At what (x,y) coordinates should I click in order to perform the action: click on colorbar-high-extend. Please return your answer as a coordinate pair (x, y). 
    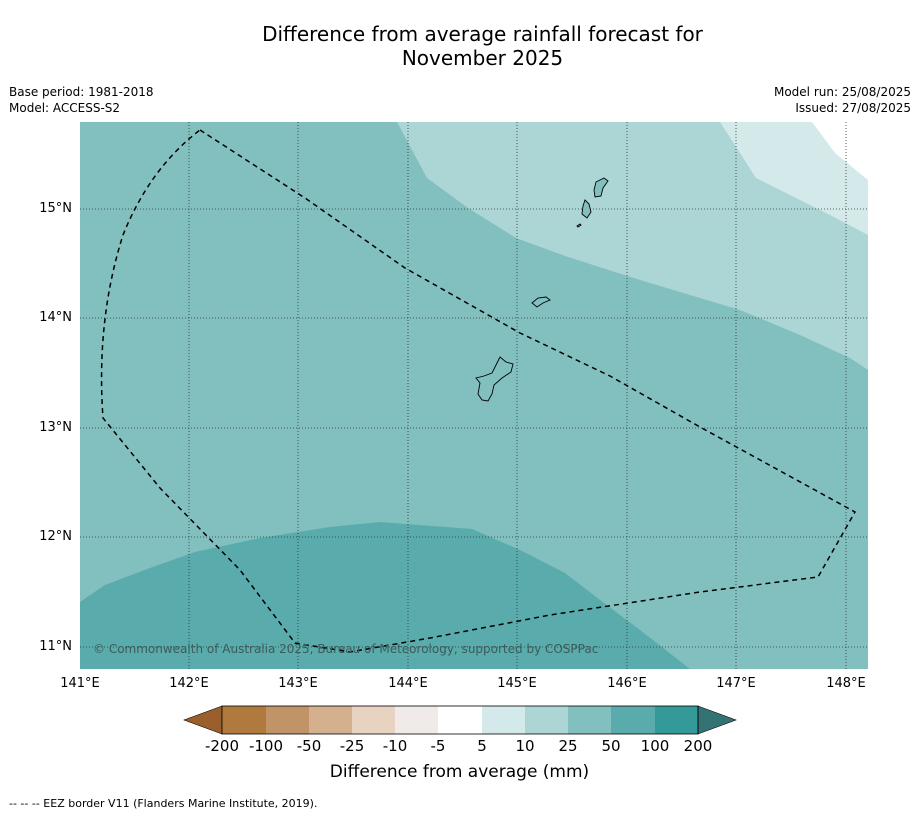
    Looking at the image, I should click on (717, 720).